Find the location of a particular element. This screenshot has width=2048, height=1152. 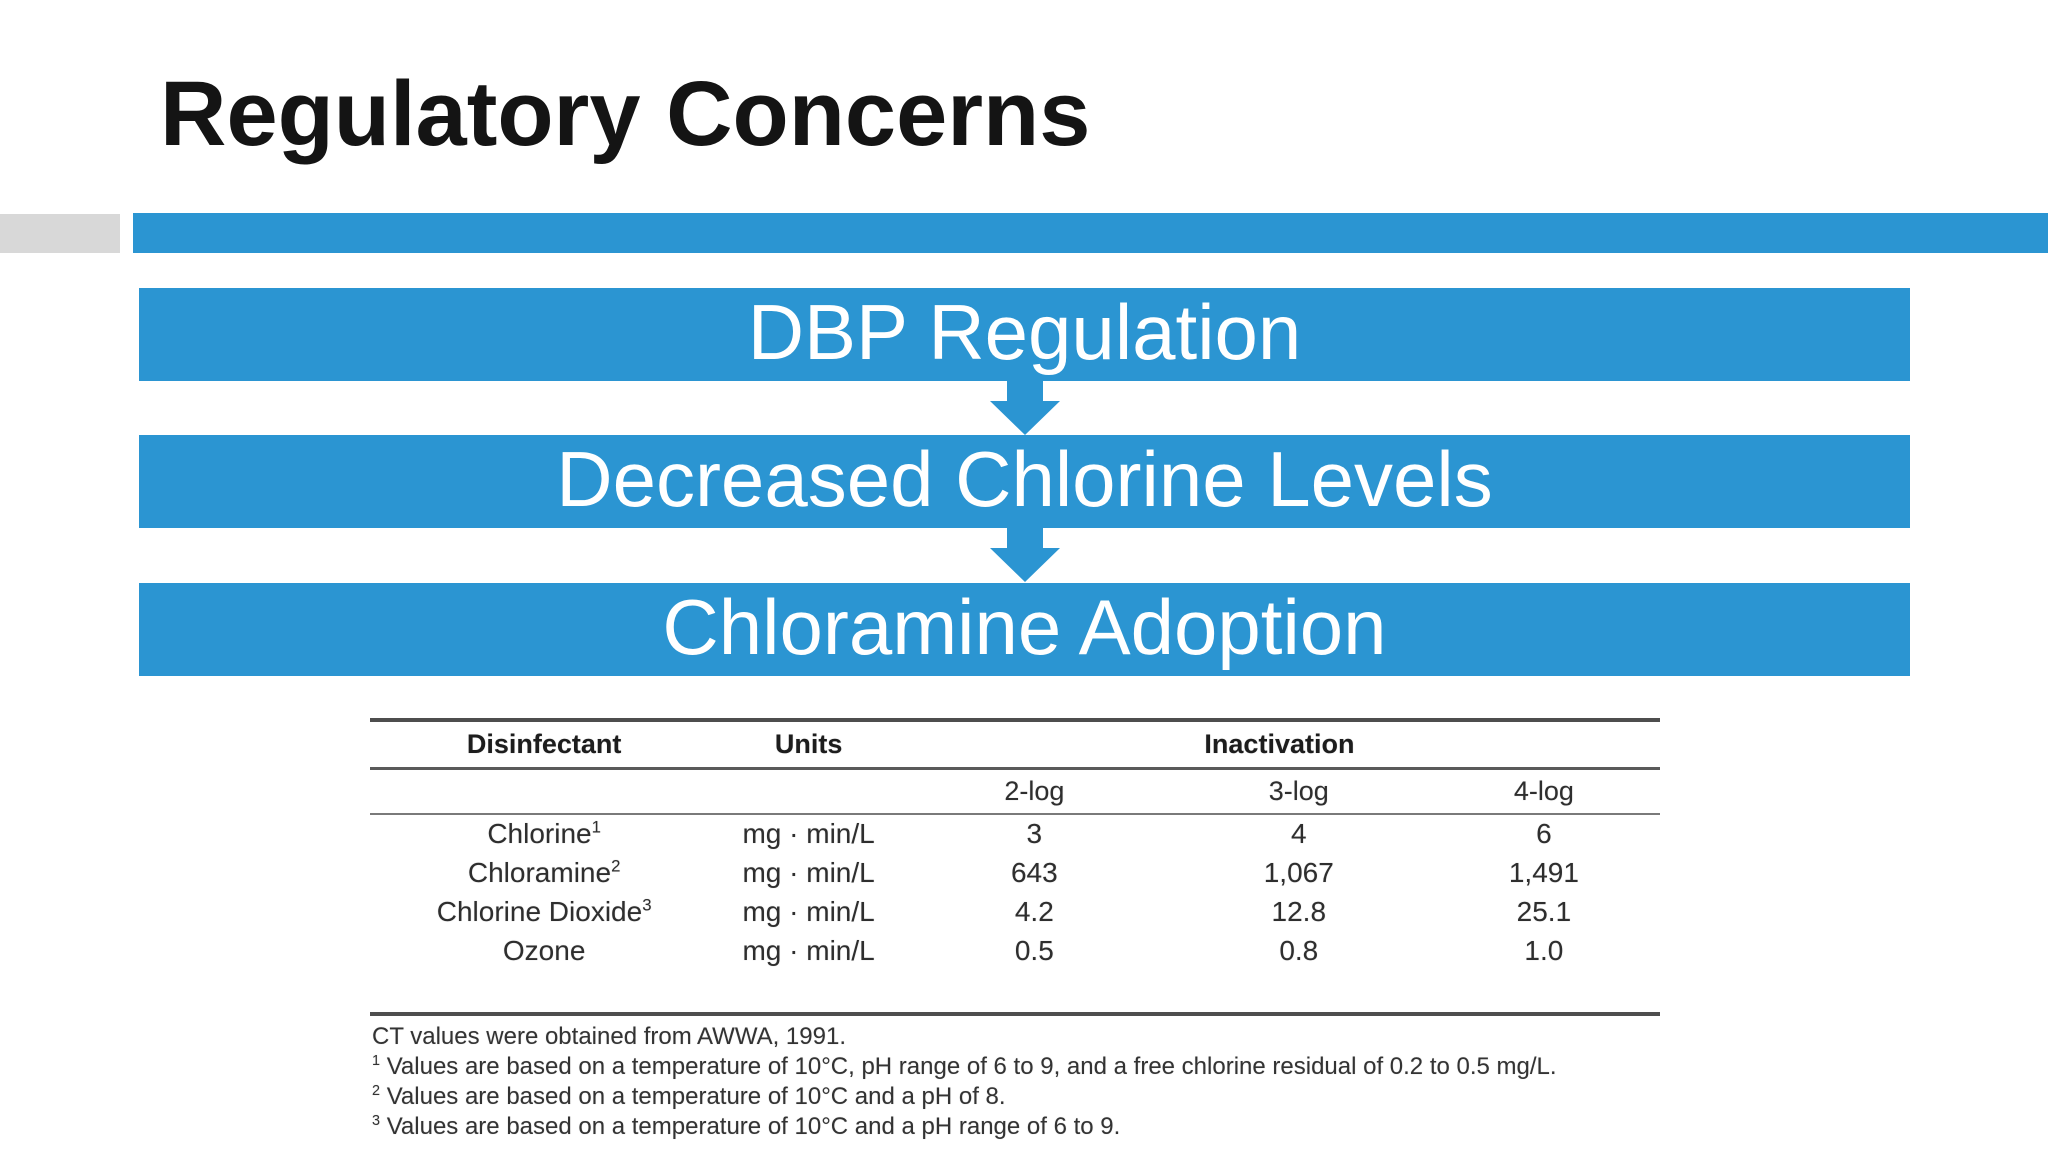

table-row: Chloramine2 mg · min/L 643 1,067 1,491 is located at coordinates (1015, 872).